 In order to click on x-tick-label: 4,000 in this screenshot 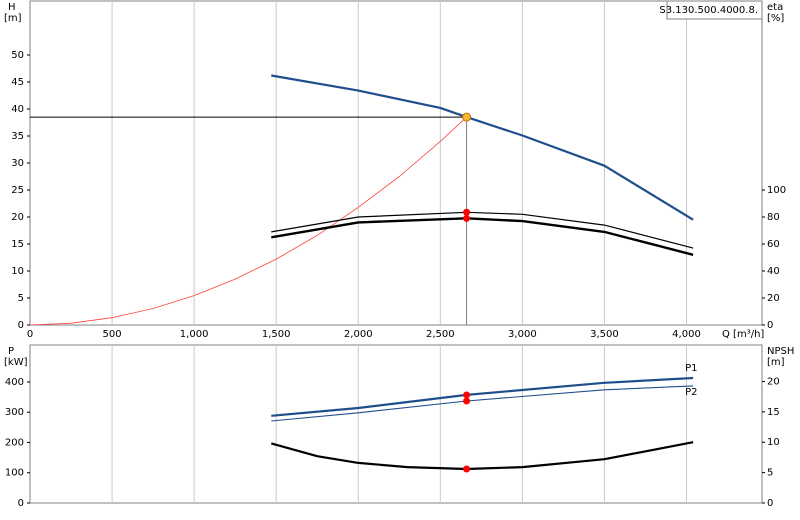, I will do `click(686, 334)`.